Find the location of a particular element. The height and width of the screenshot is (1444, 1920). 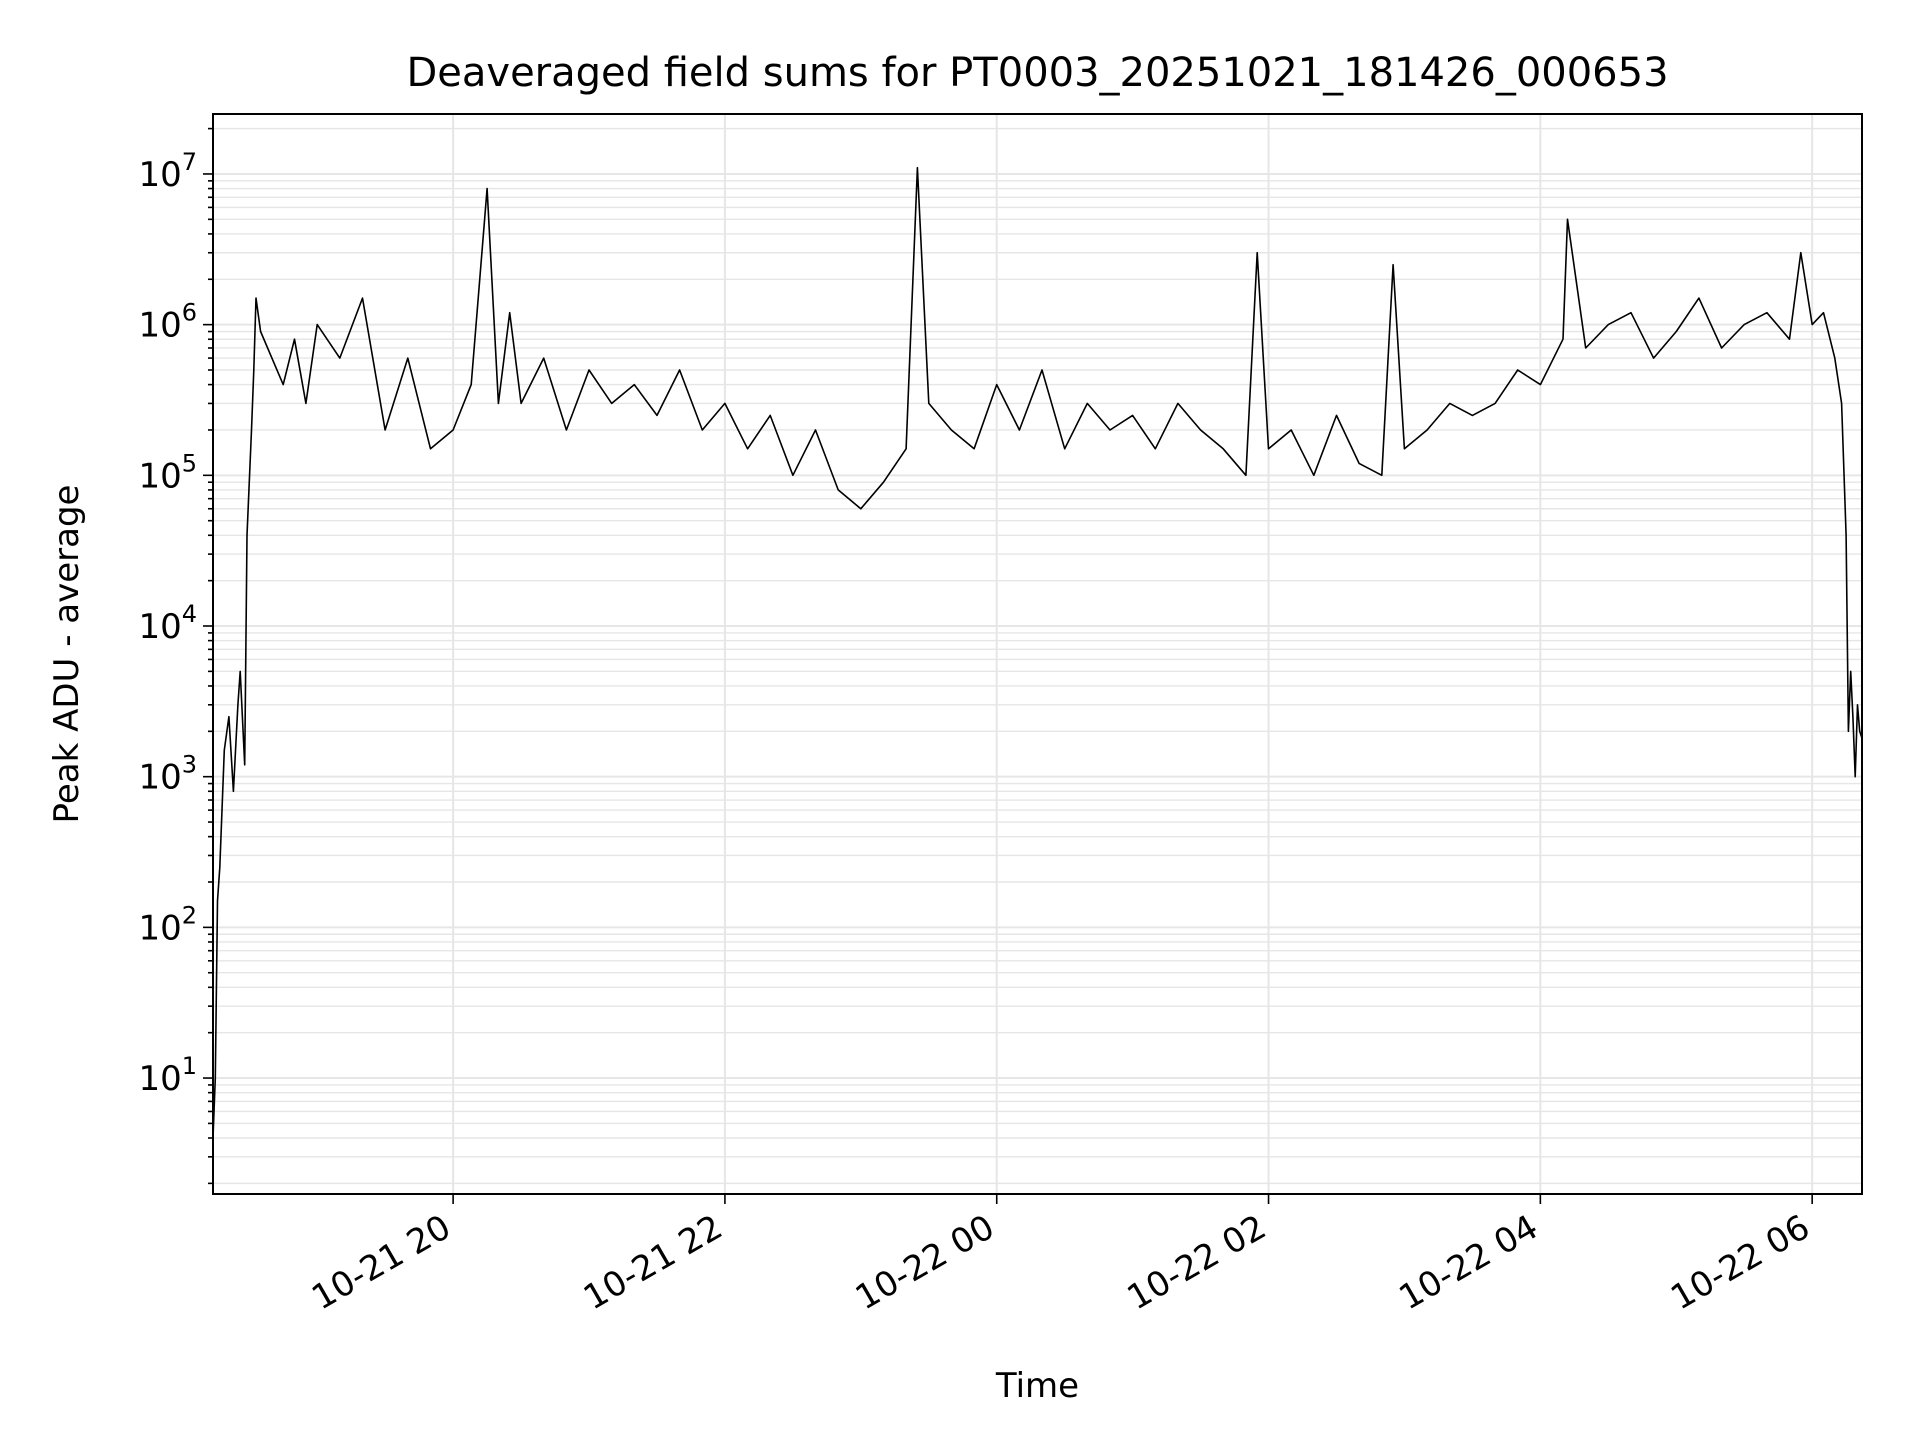

x-axis-label: Time is located at coordinates (1037, 1386).